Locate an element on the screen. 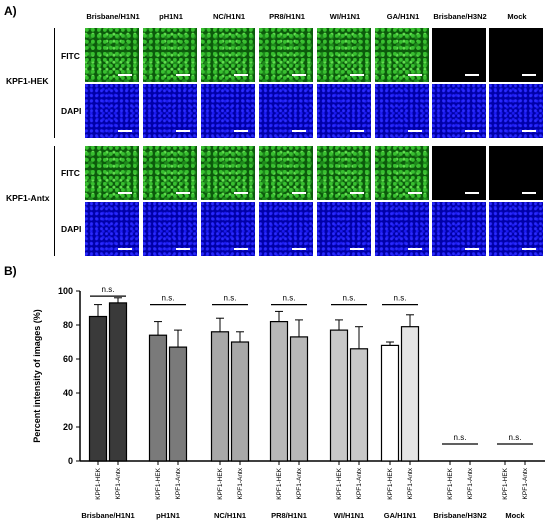  group-label: Brisbane/H1N1 is located at coordinates (107, 515).